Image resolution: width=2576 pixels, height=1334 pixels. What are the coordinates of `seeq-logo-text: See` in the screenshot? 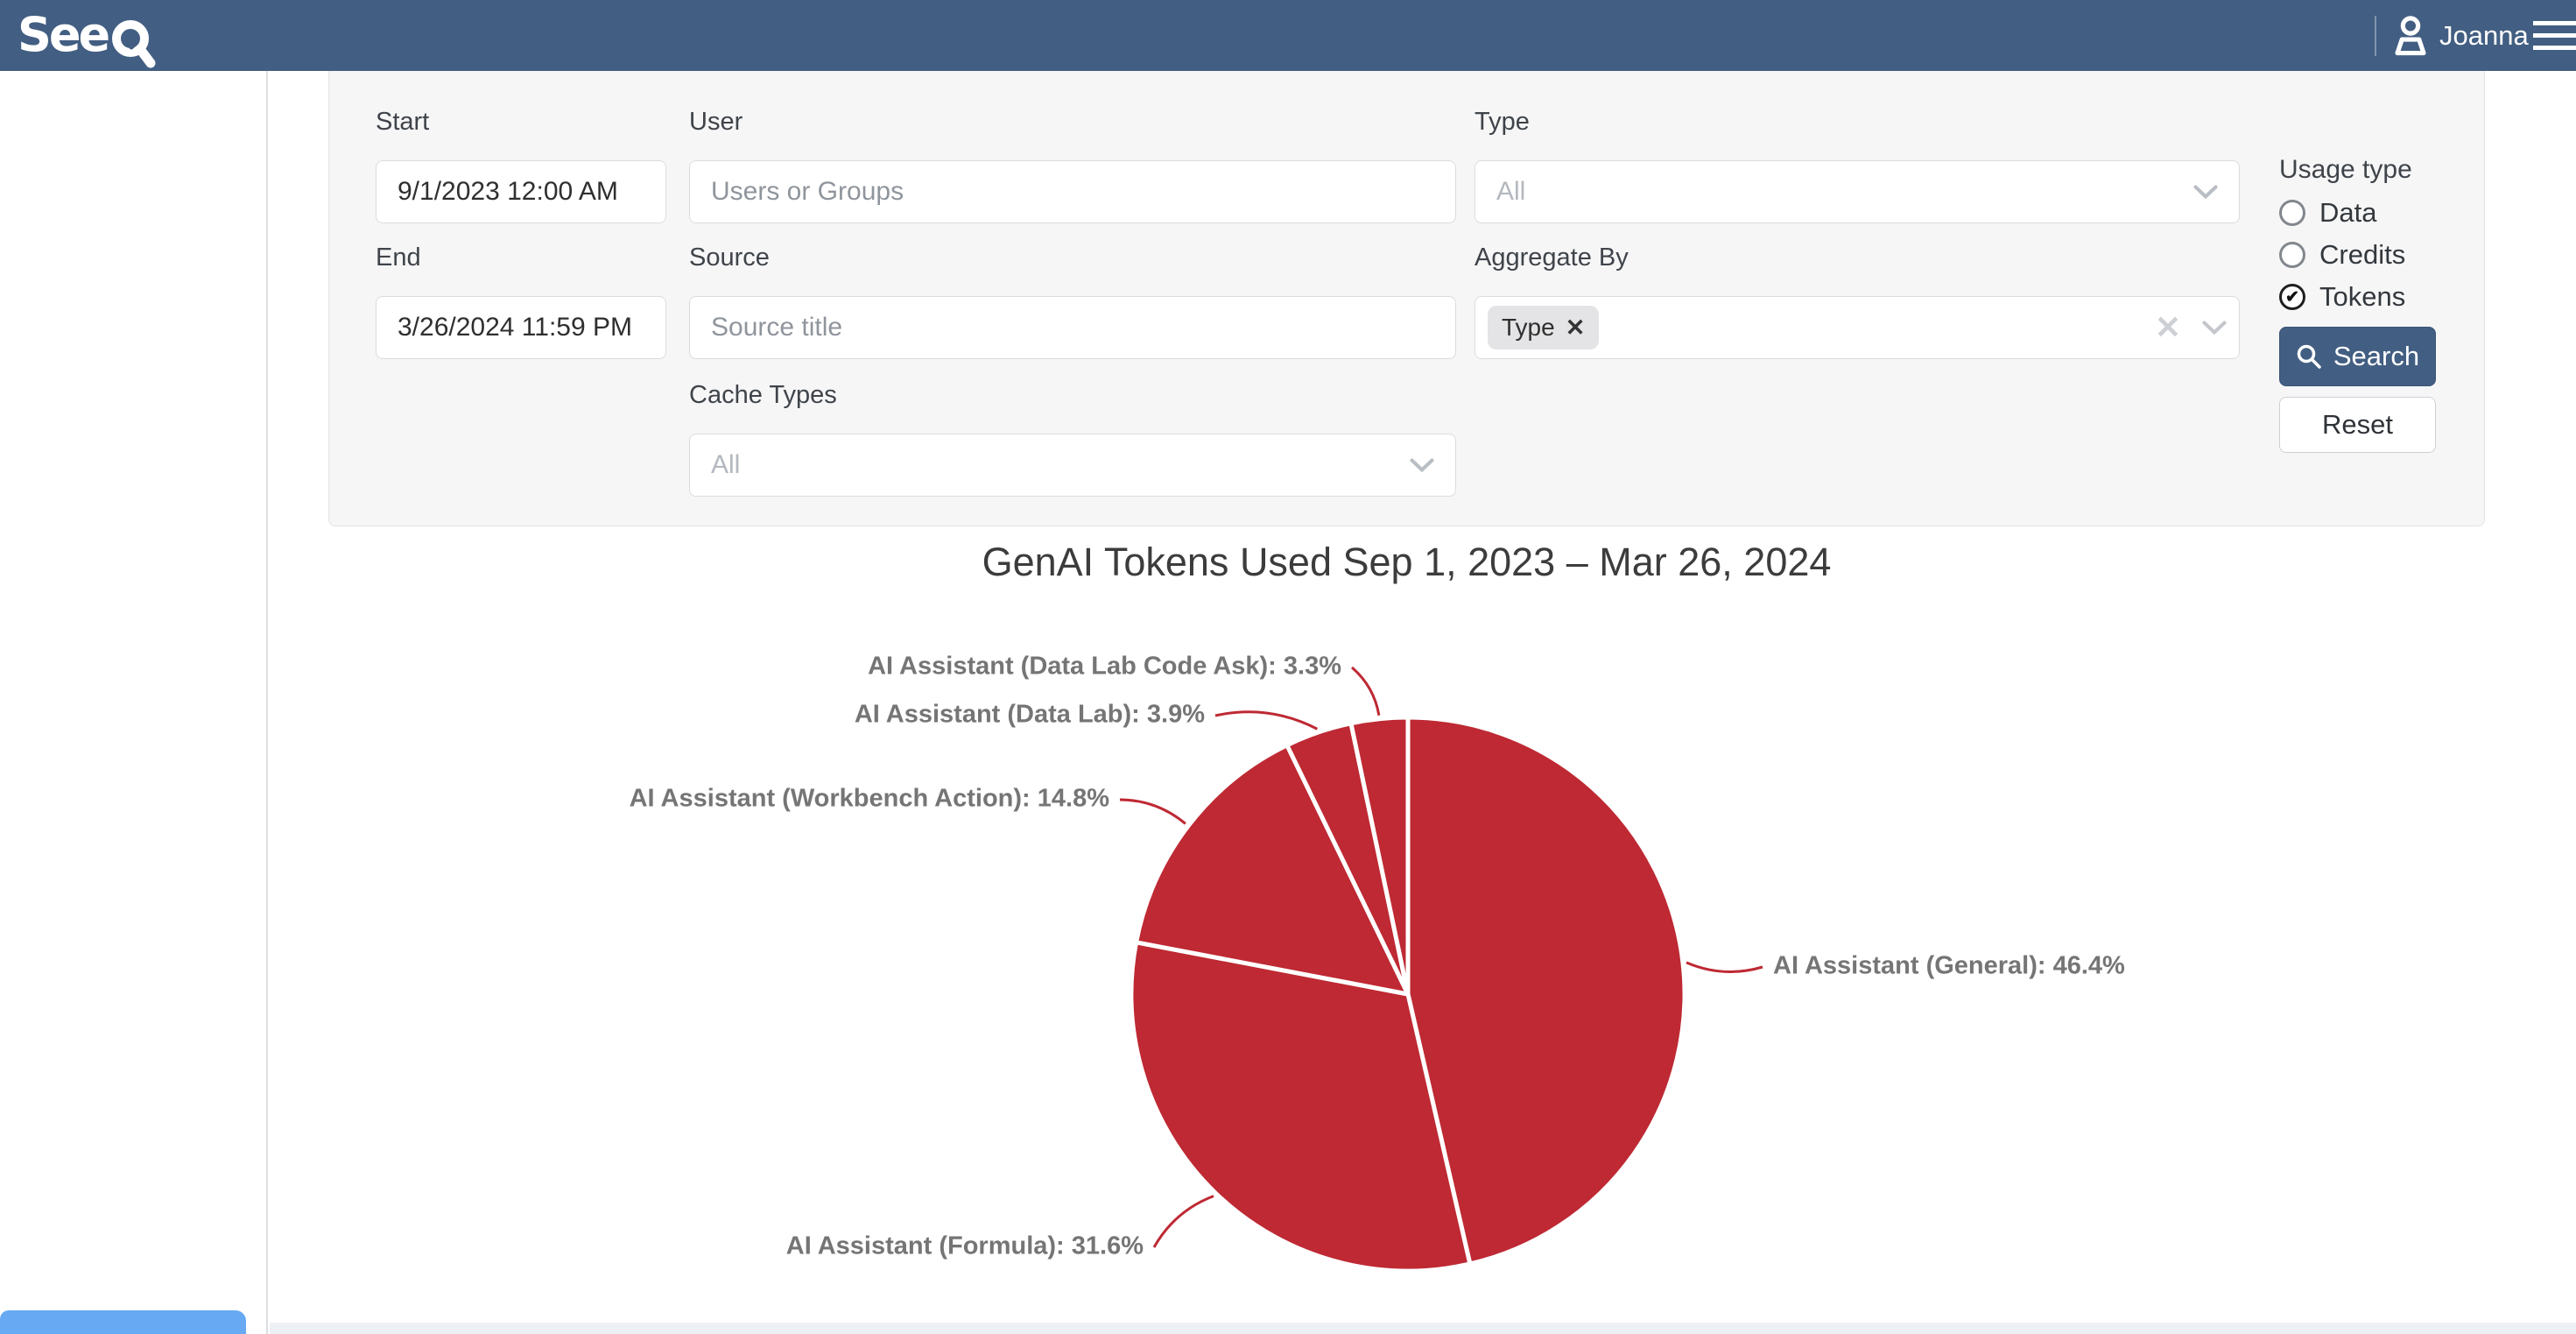 It's located at (64, 34).